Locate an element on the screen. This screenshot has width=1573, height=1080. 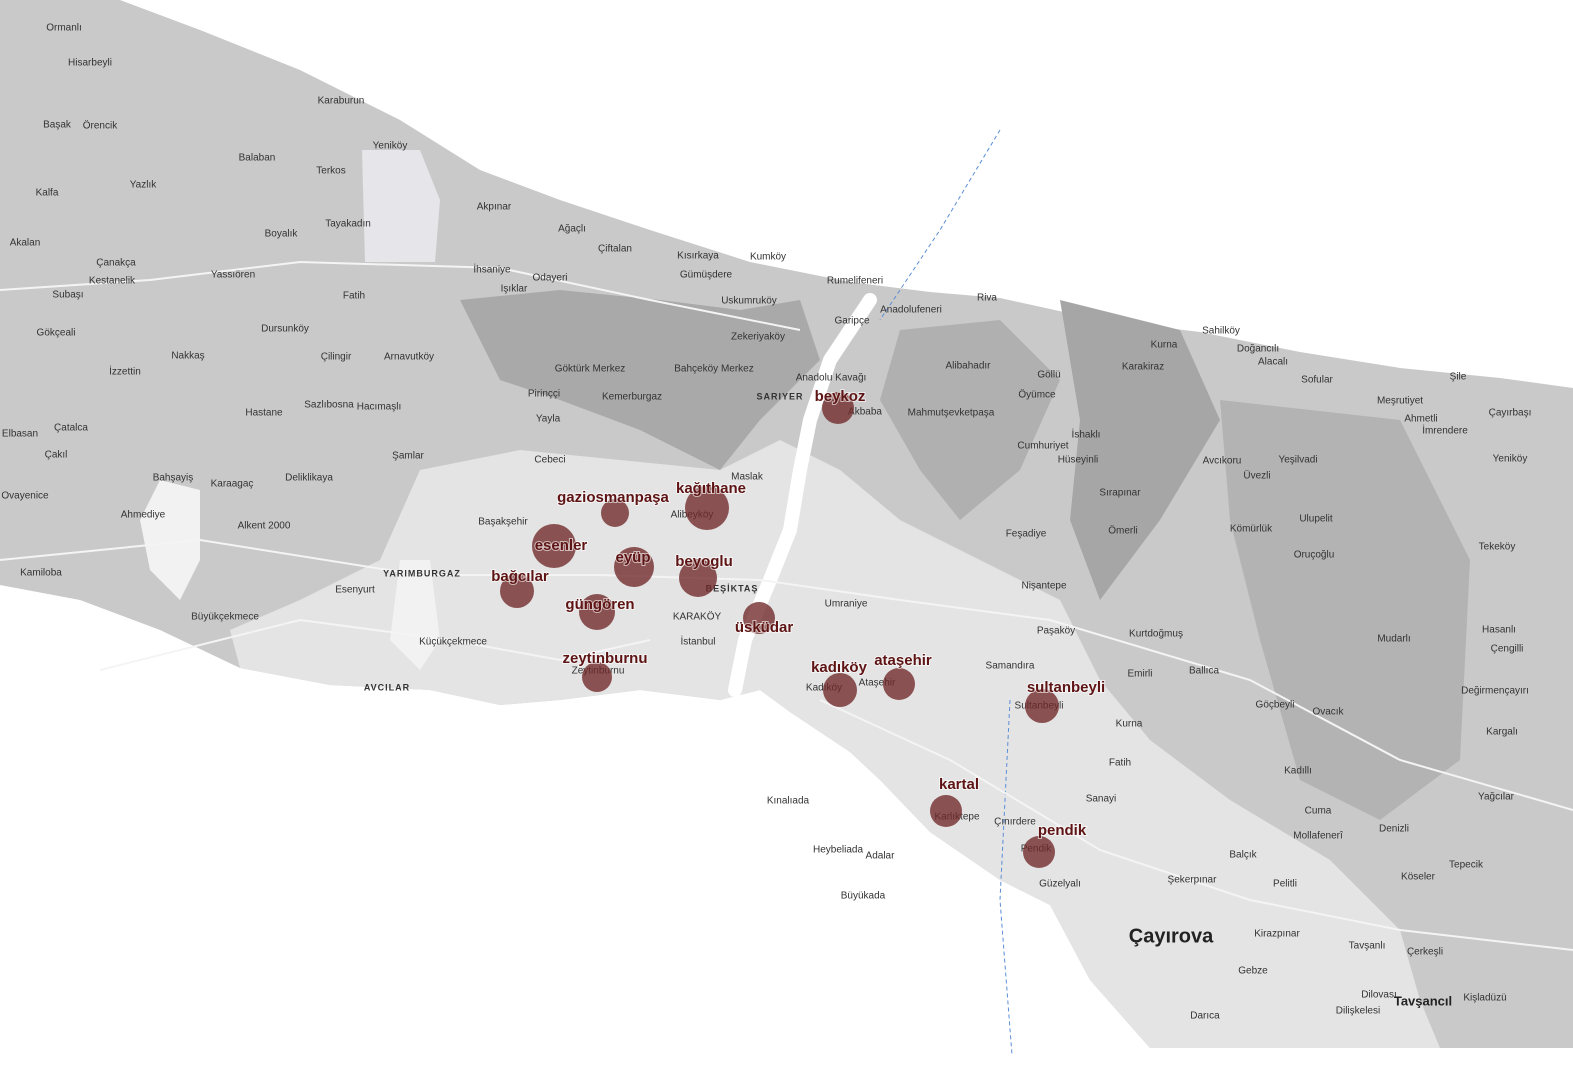
place-label: Karaagaç is located at coordinates (232, 484).